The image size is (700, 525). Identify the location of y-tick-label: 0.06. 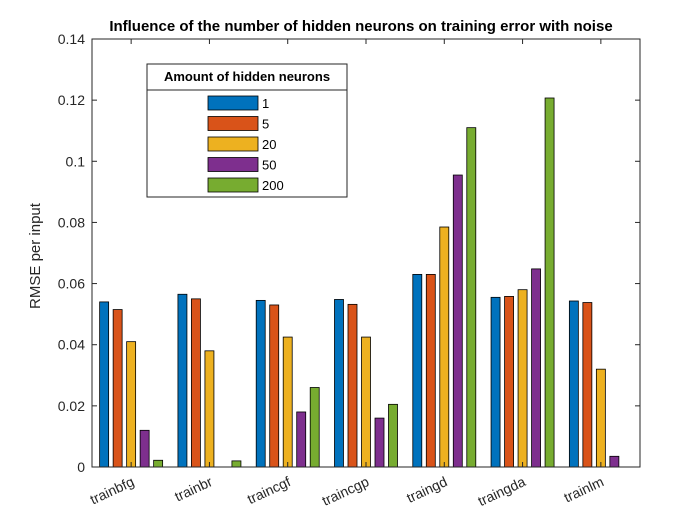
(71, 284).